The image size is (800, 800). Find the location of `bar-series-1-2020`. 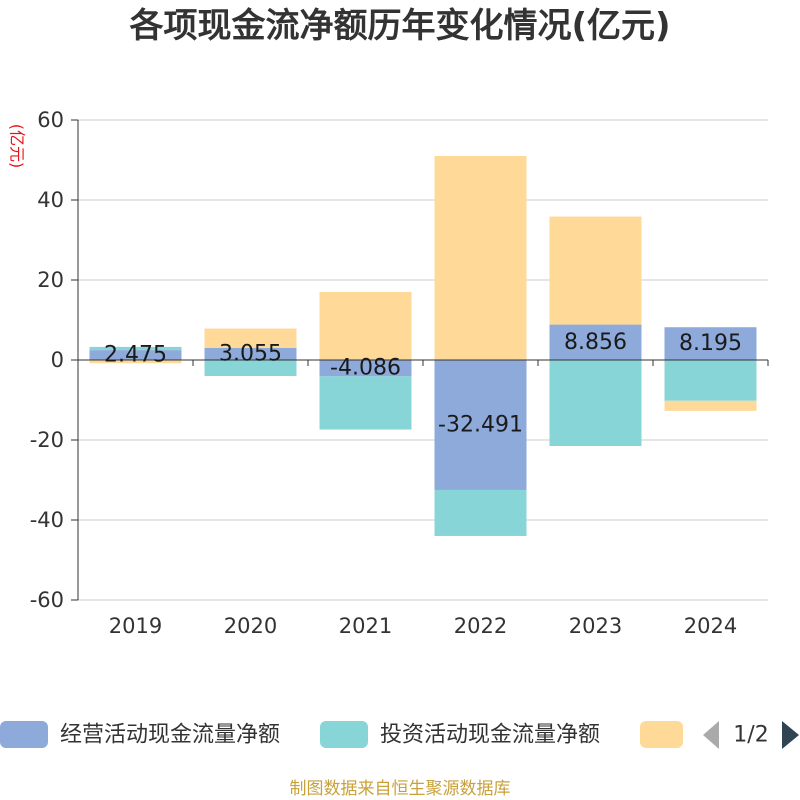

bar-series-1-2020 is located at coordinates (250, 353).